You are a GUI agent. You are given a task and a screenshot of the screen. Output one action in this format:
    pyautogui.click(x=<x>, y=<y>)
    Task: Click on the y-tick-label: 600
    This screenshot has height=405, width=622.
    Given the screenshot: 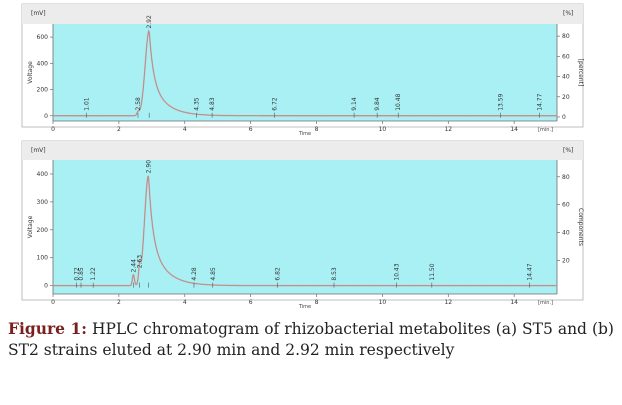 What is the action you would take?
    pyautogui.click(x=43, y=37)
    